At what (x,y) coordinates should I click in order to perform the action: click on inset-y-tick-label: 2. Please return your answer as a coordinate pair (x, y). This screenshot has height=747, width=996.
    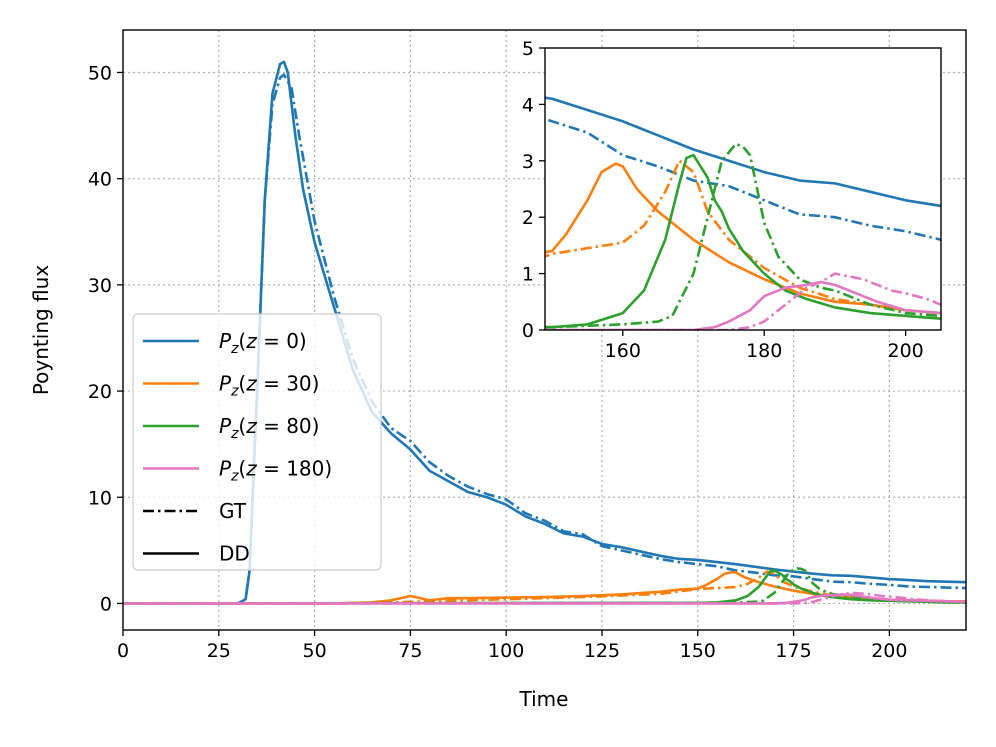
    Looking at the image, I should click on (528, 218).